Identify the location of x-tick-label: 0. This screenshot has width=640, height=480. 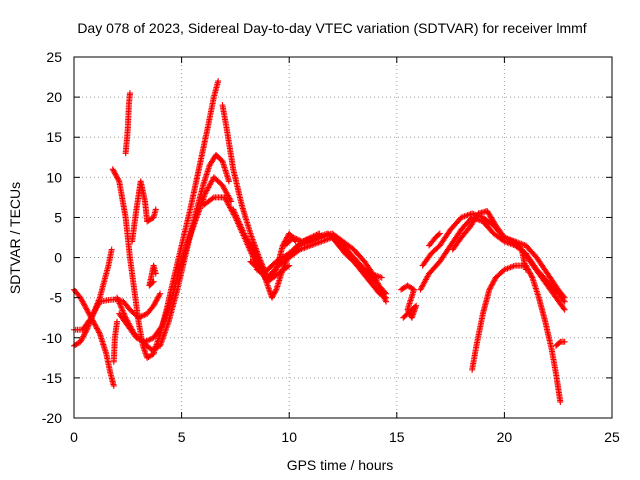
(74, 437).